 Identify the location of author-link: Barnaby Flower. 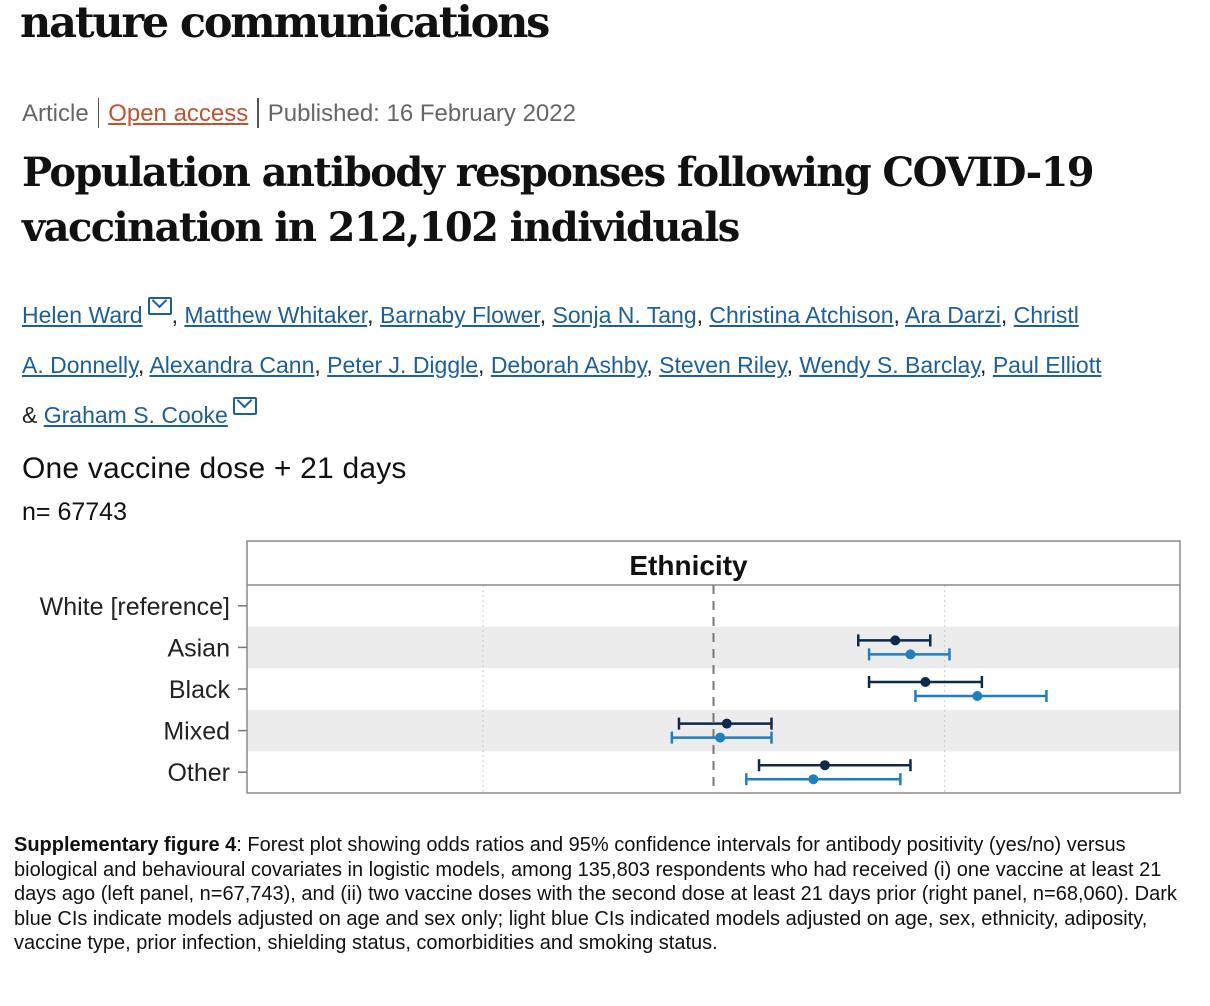
(459, 315).